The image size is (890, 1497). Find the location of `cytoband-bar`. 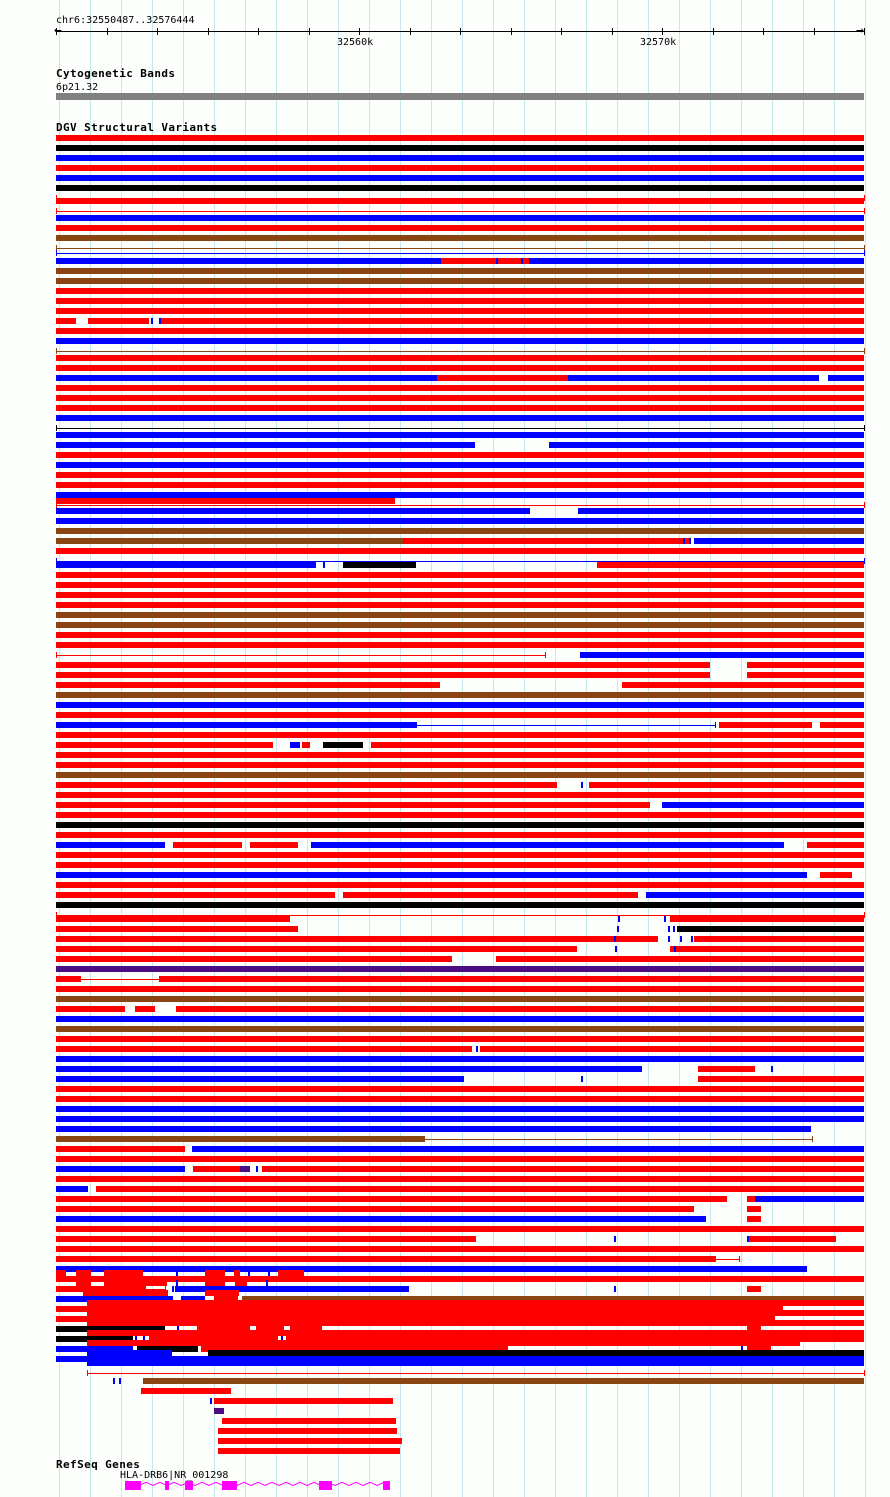

cytoband-bar is located at coordinates (460, 96).